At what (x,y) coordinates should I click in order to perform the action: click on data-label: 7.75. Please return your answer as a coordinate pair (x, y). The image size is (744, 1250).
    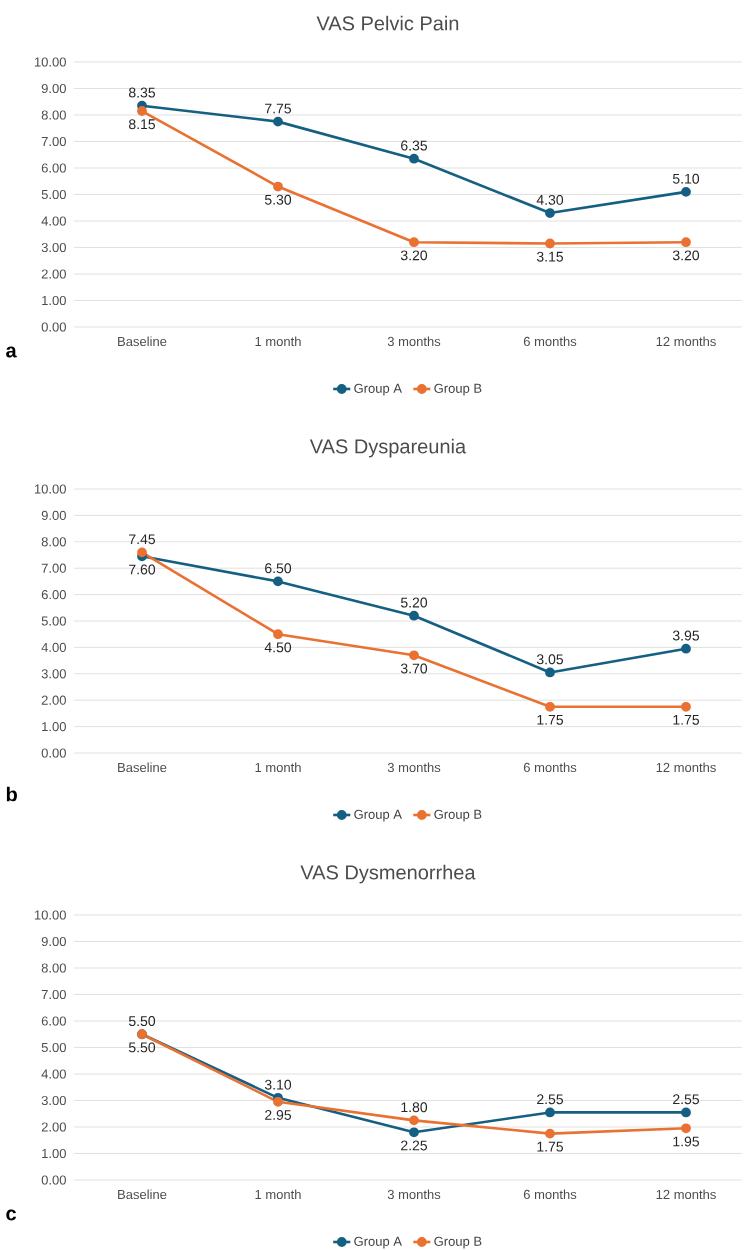
    Looking at the image, I should click on (278, 108).